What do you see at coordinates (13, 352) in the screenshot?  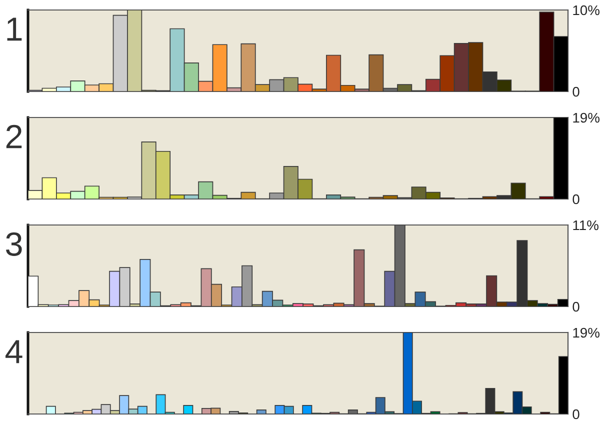 I see `chart-title: 4` at bounding box center [13, 352].